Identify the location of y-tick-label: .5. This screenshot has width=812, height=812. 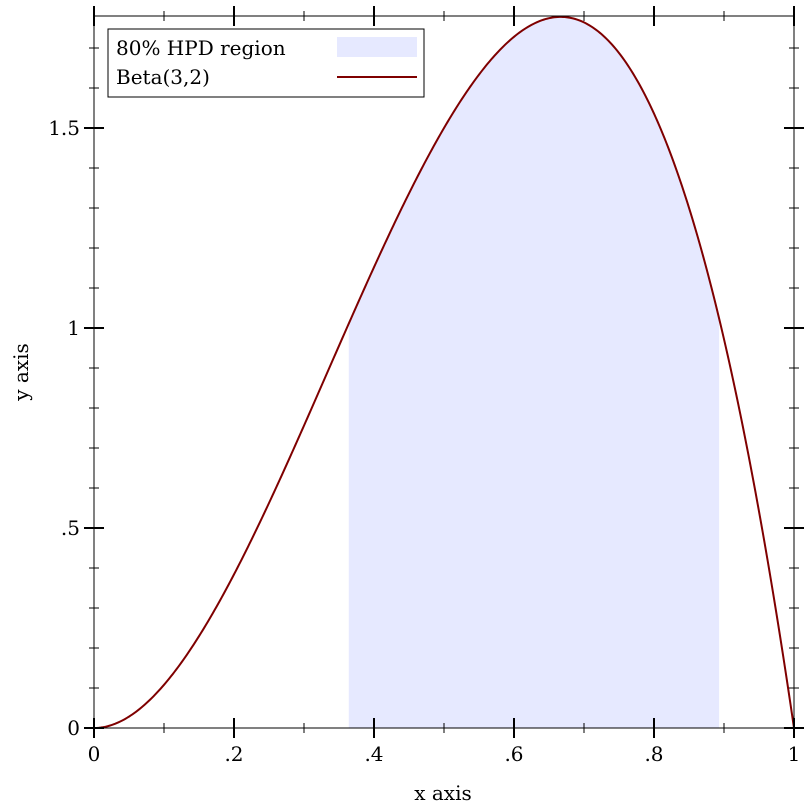
(70, 528).